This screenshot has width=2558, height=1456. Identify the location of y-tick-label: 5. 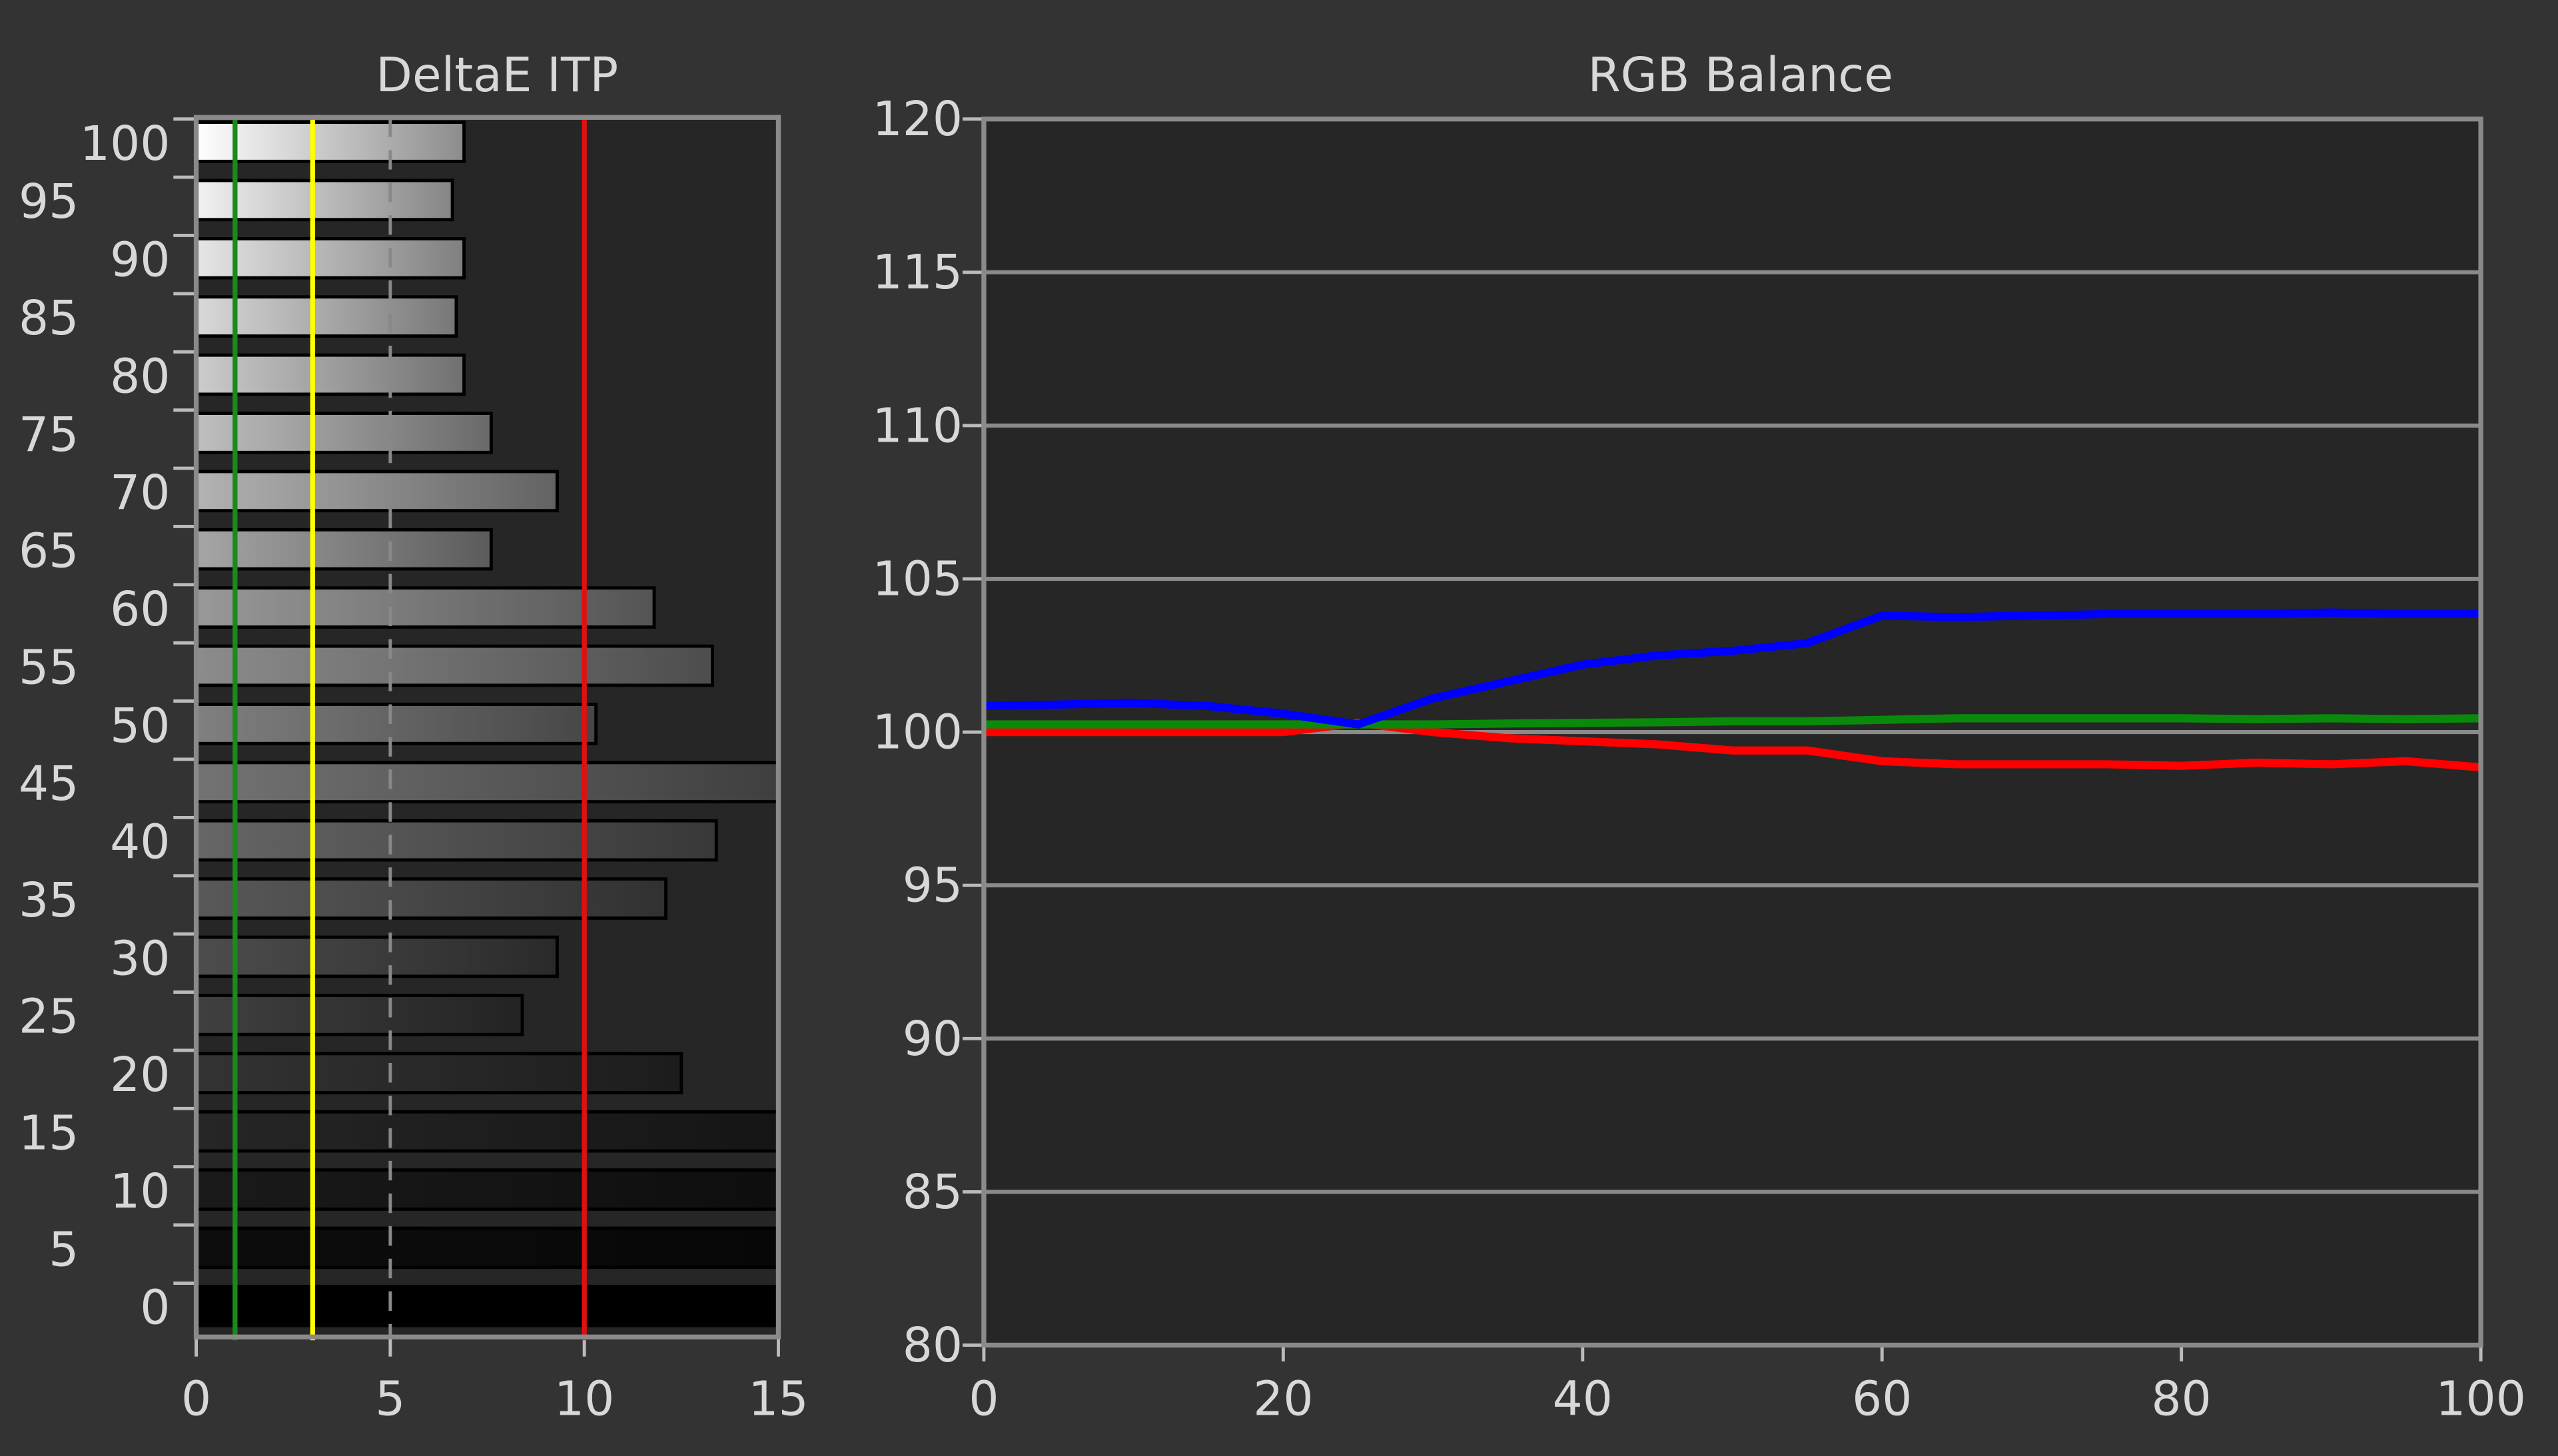
(64, 1249).